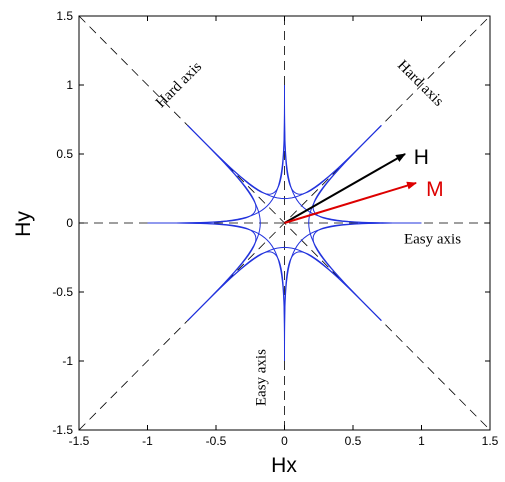  Describe the element at coordinates (62, 430) in the screenshot. I see `y-tick-label: -1.5` at that location.